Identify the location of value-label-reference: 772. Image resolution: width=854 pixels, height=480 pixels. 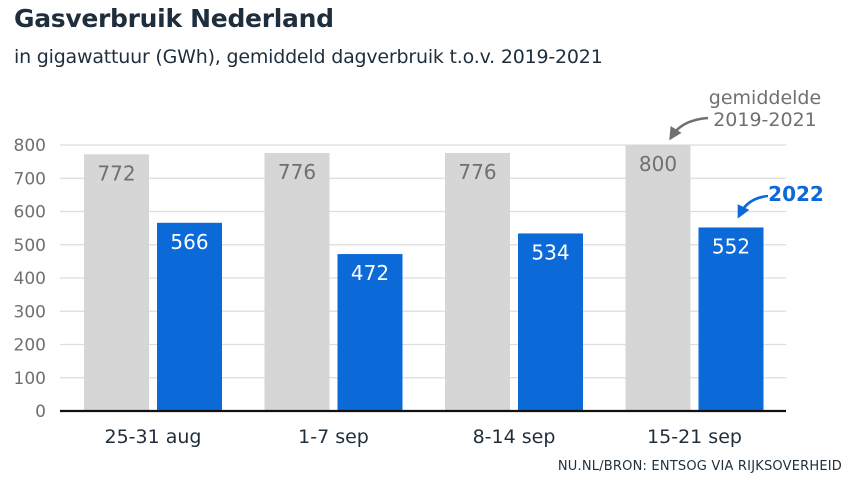
(116, 173).